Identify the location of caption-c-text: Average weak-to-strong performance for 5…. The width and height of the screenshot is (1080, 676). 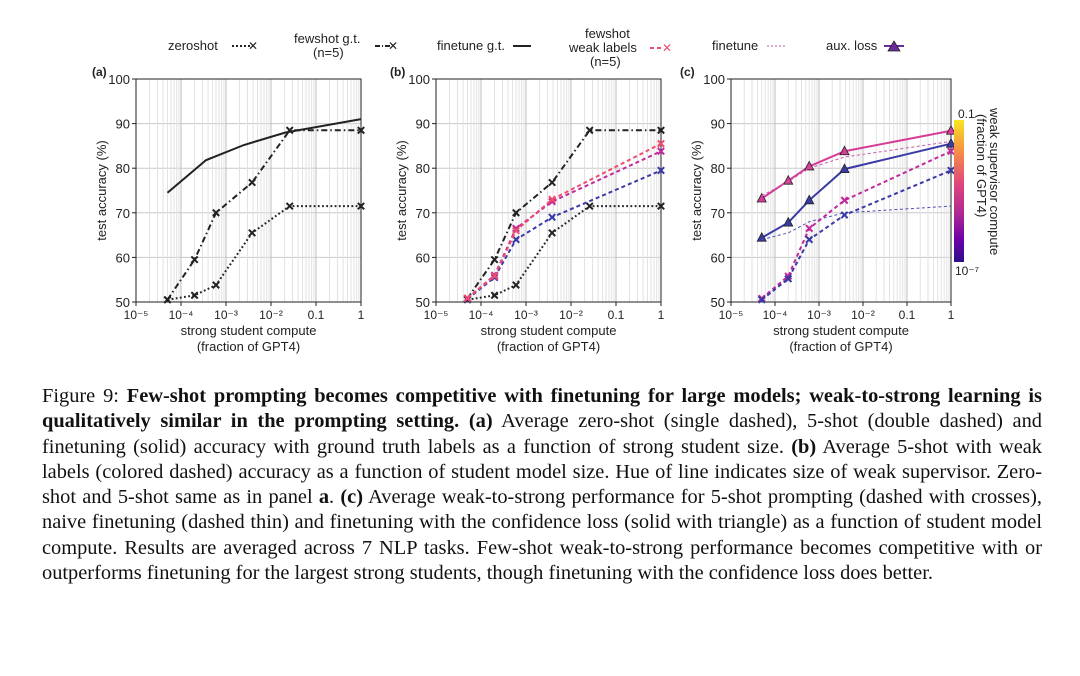
(542, 535).